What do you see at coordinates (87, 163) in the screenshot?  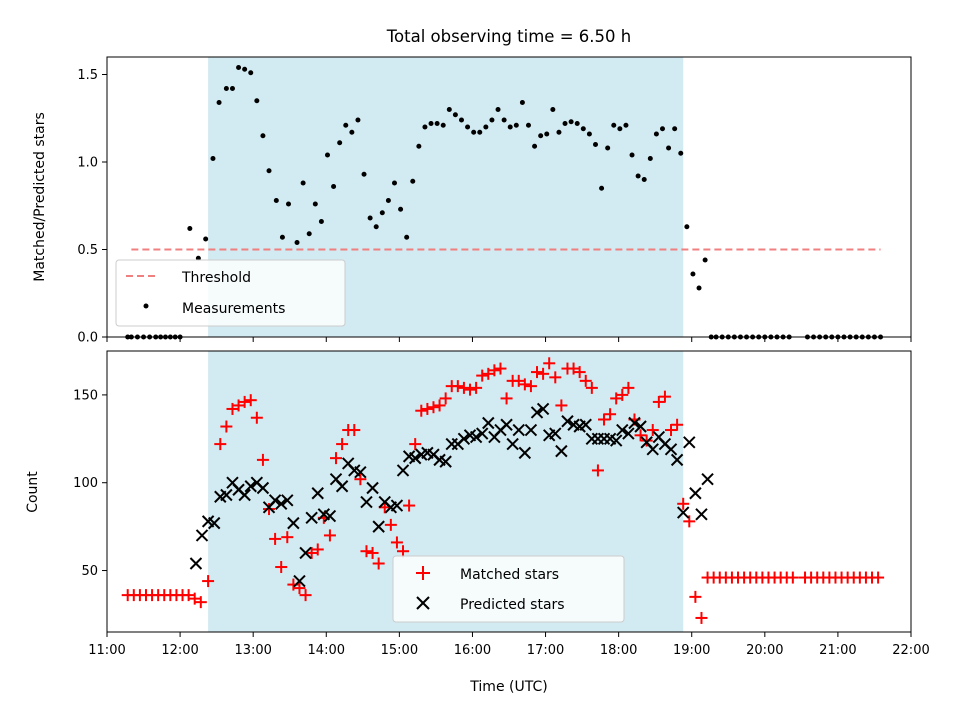 I see `top-ytick-label-2: 1.0` at bounding box center [87, 163].